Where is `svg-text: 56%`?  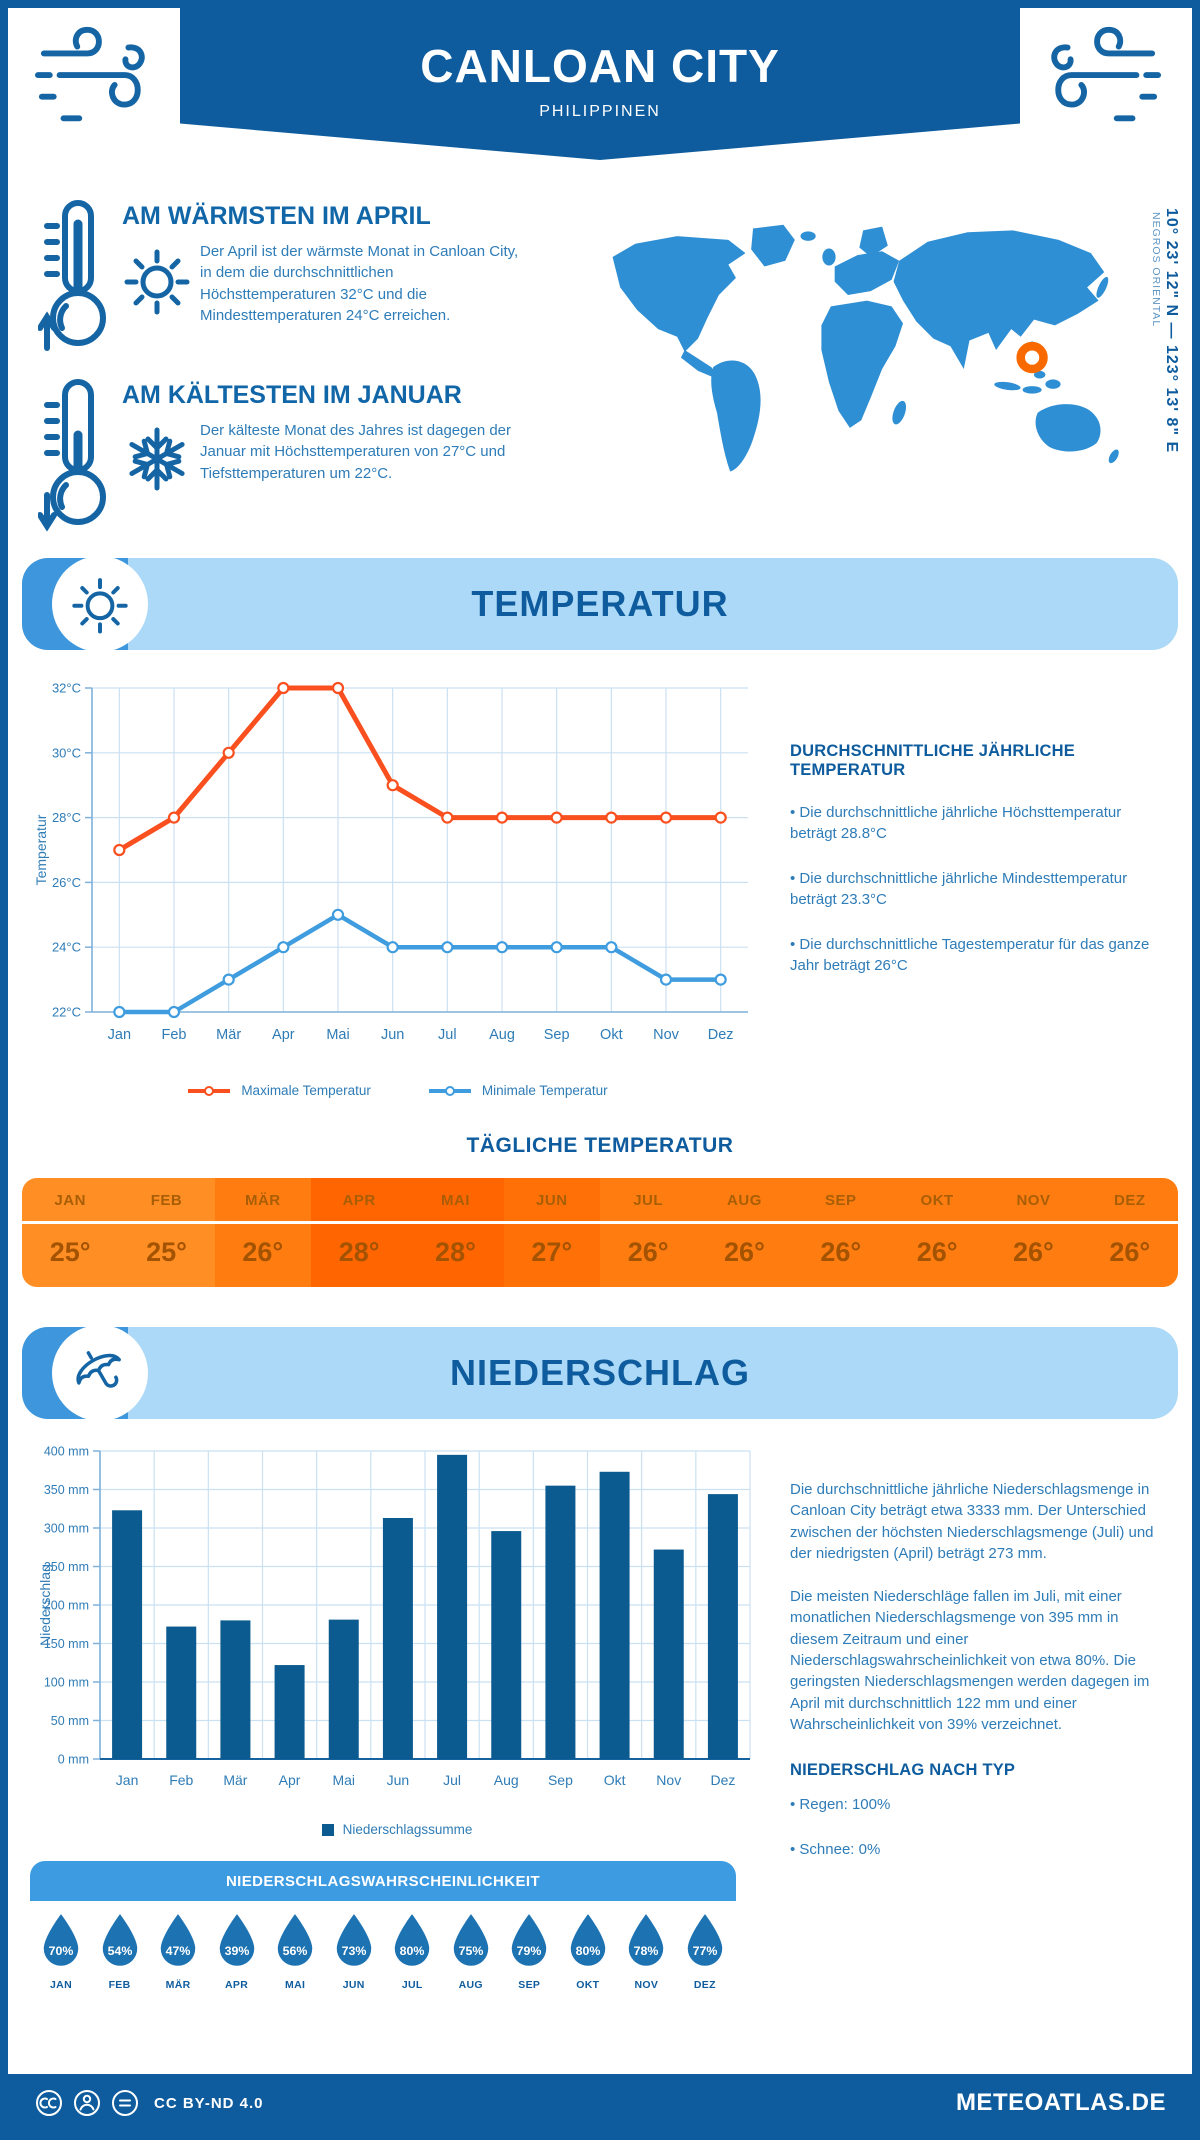
svg-text: 56% is located at coordinates (295, 1951).